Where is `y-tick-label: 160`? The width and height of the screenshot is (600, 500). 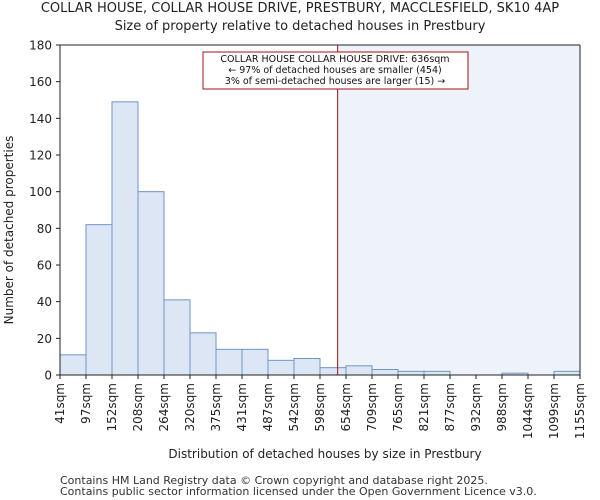
y-tick-label: 160 is located at coordinates (40, 82).